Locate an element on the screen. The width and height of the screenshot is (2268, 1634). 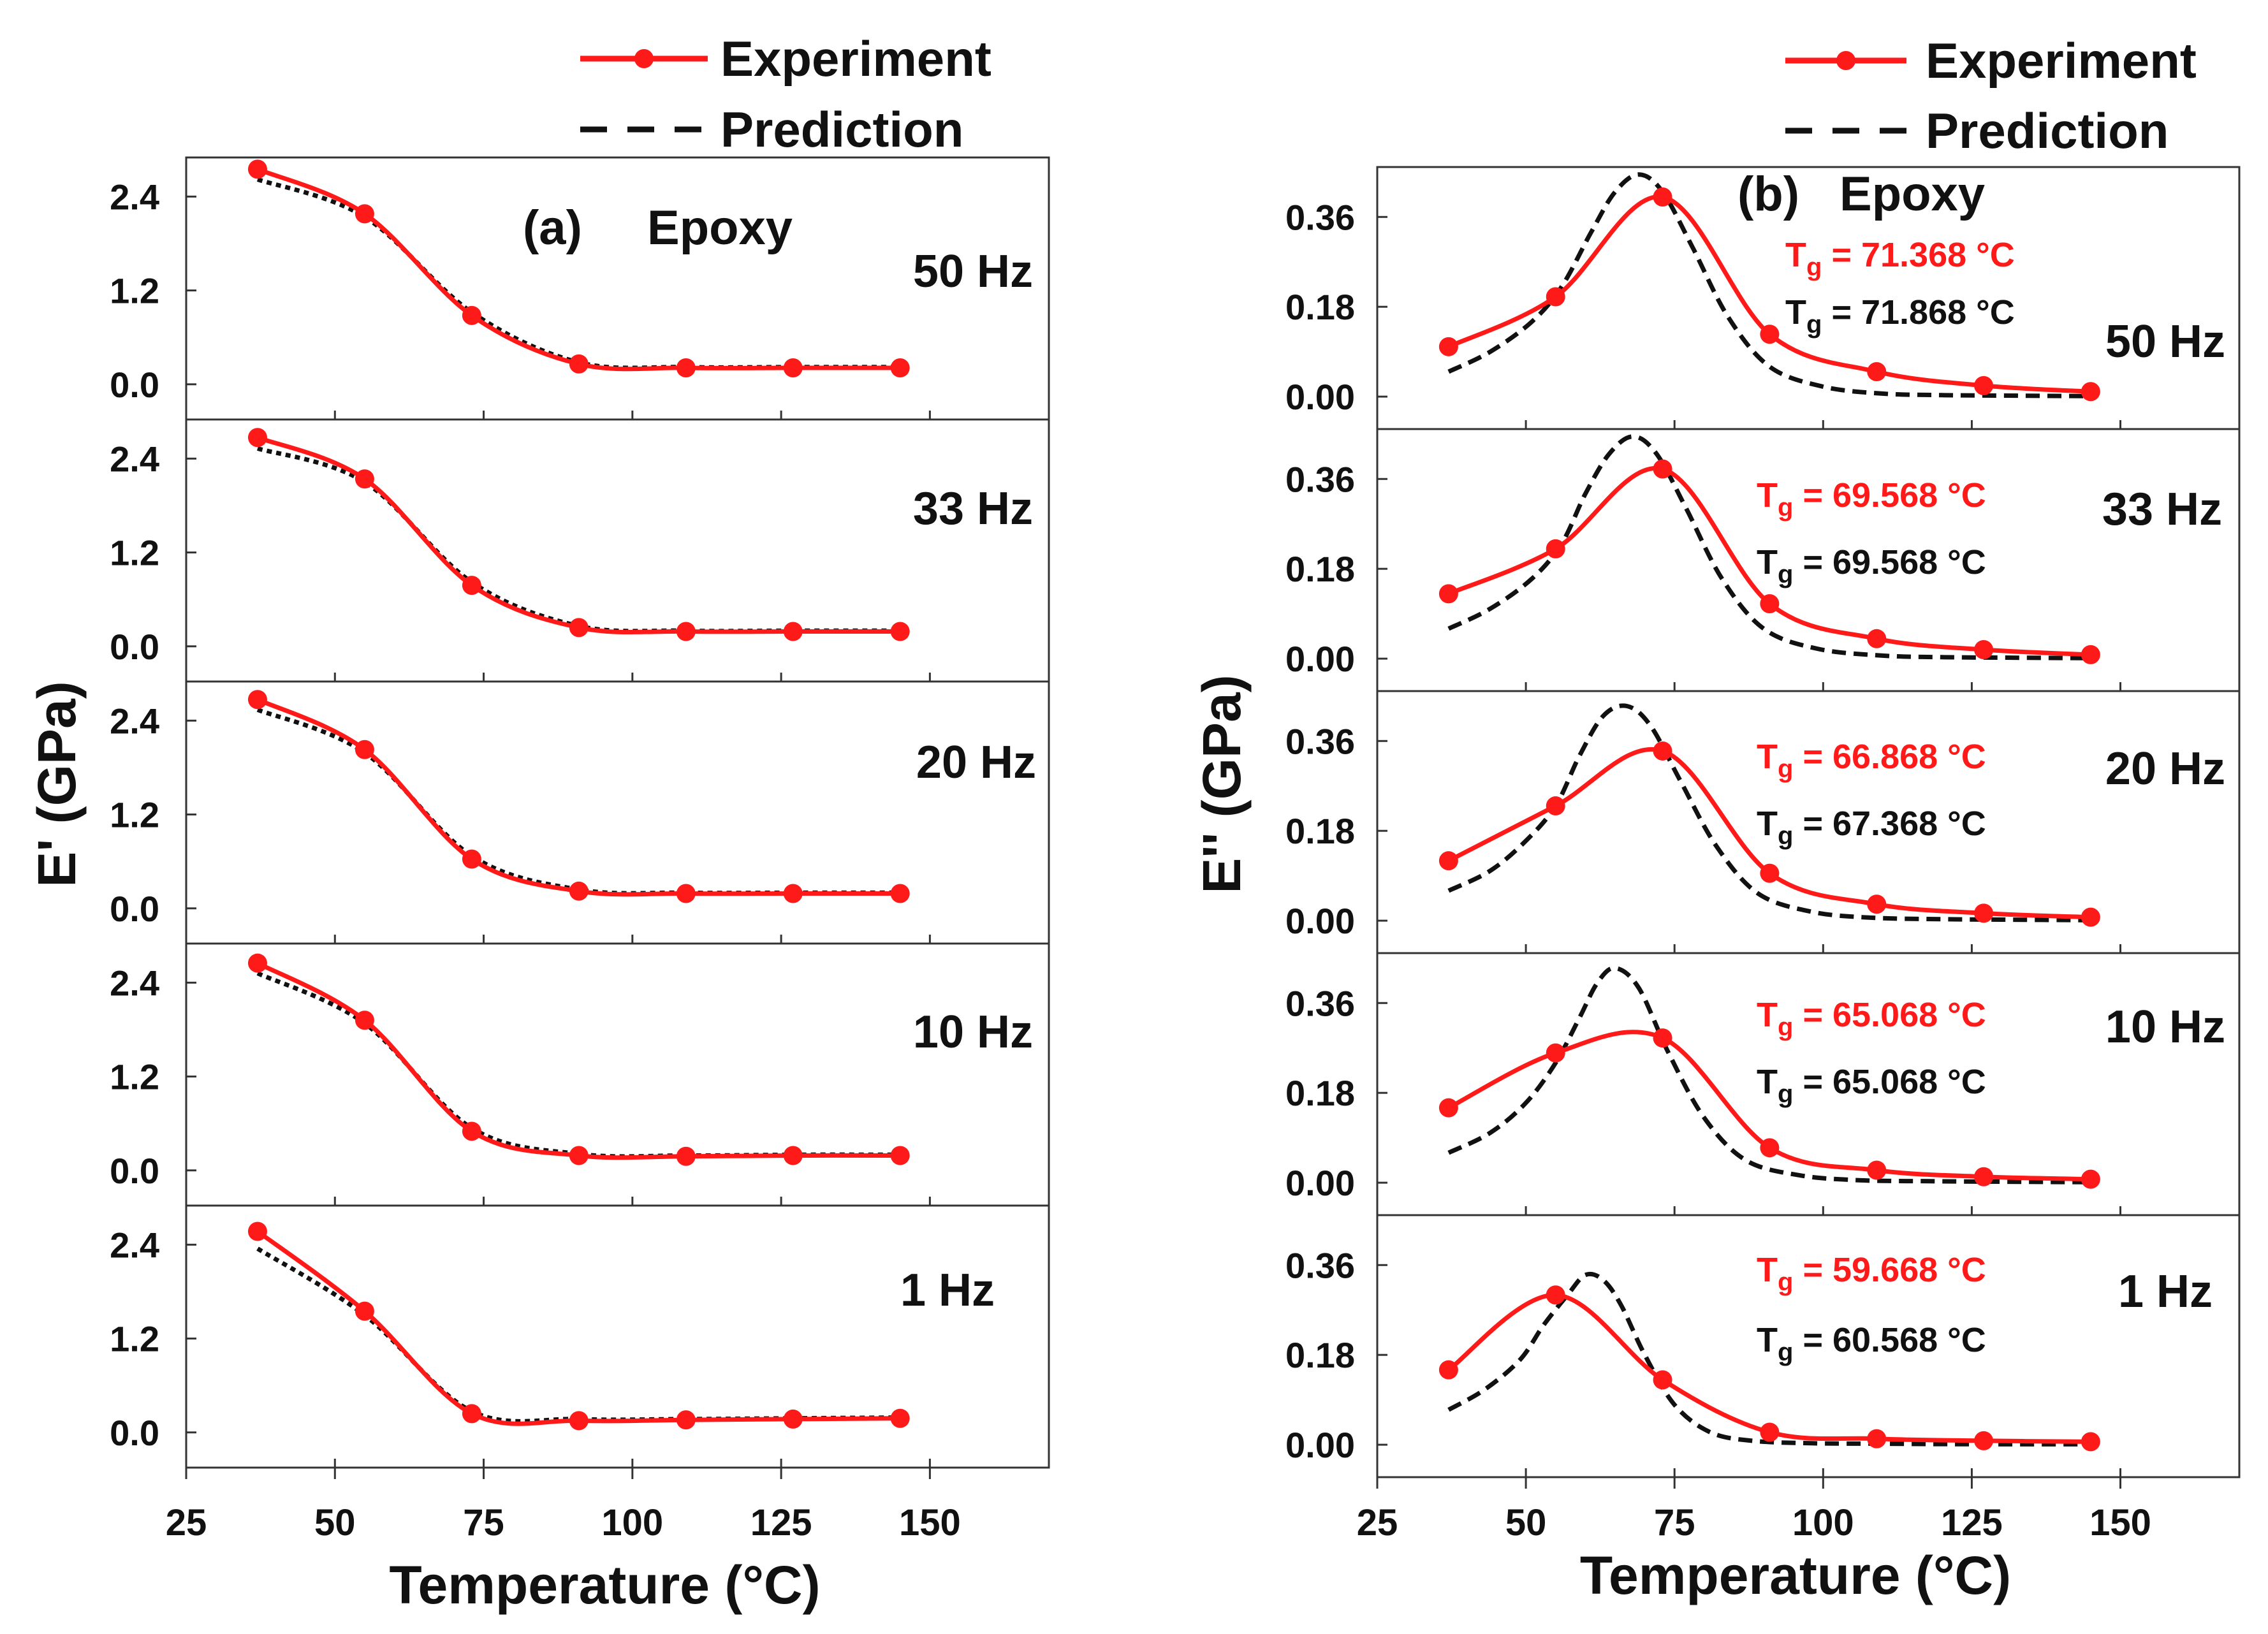
subplot-20-hz: 0.0 1.2 2.4 20 Hz is located at coordinates (580, 813).